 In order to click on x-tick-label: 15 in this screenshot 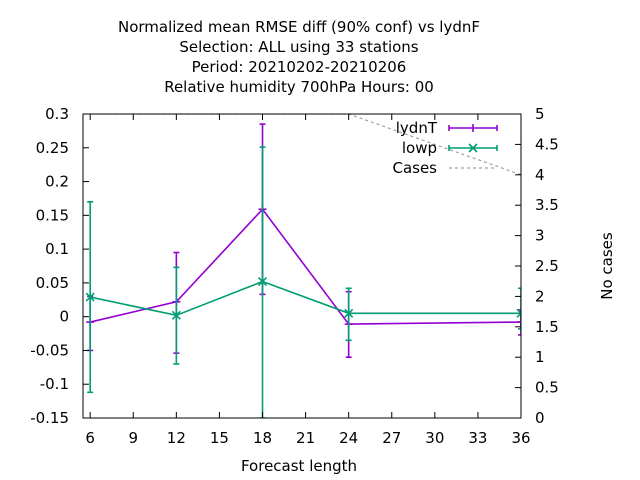, I will do `click(219, 438)`.